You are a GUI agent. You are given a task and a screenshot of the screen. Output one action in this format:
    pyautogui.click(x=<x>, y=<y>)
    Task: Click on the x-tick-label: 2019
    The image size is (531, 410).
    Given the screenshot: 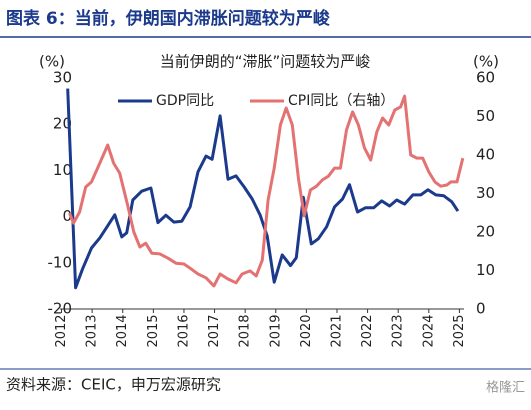 What is the action you would take?
    pyautogui.click(x=275, y=330)
    